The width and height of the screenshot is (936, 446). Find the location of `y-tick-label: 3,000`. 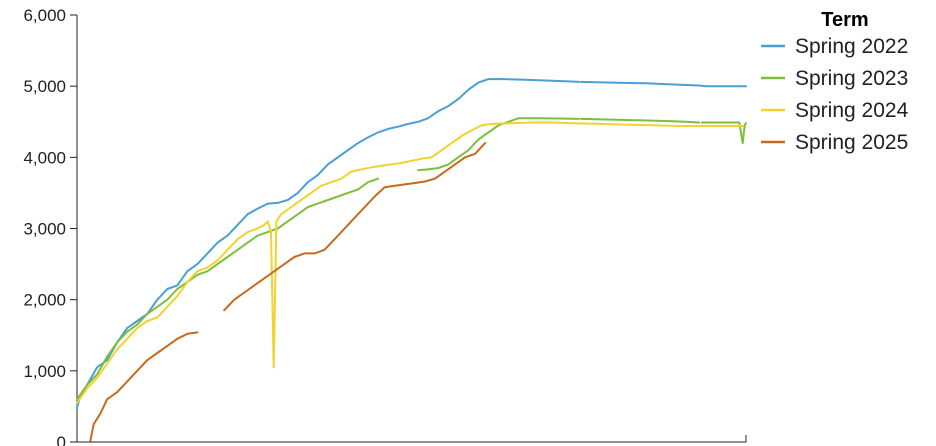

y-tick-label: 3,000 is located at coordinates (44, 229).